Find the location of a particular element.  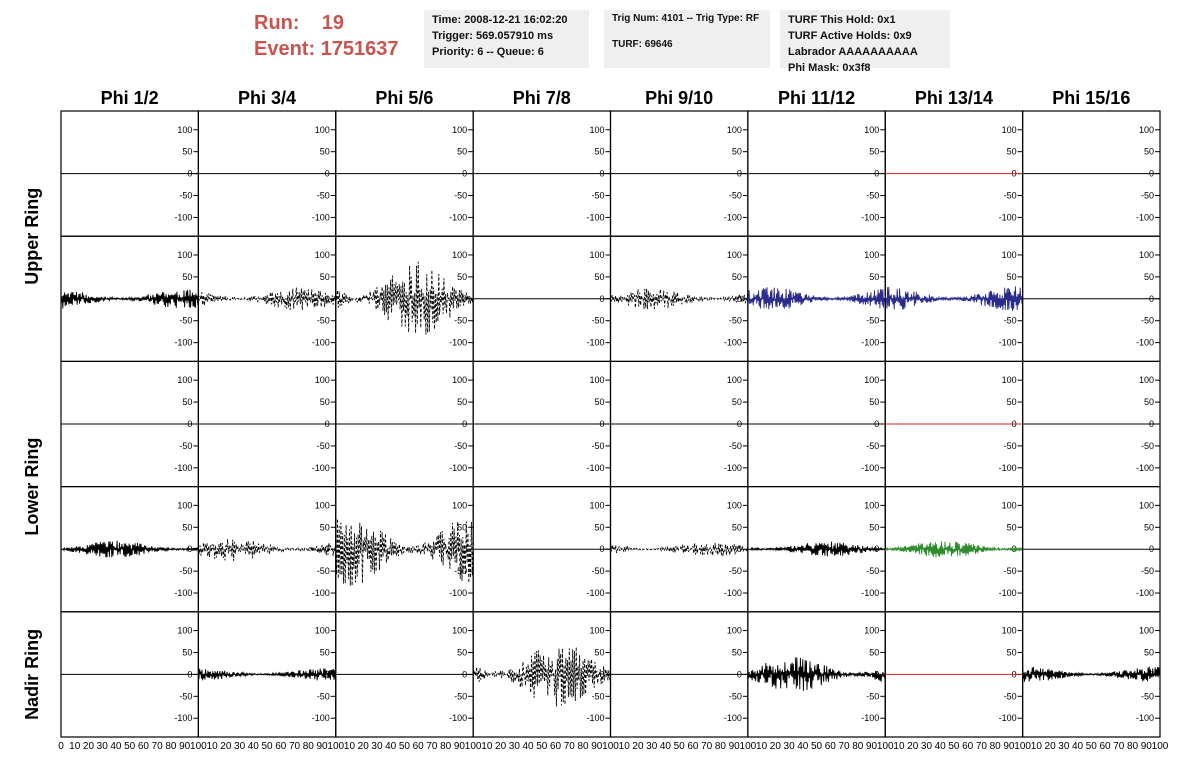

run-event-header: Run: 19 Event: 1751637 is located at coordinates (326, 36).